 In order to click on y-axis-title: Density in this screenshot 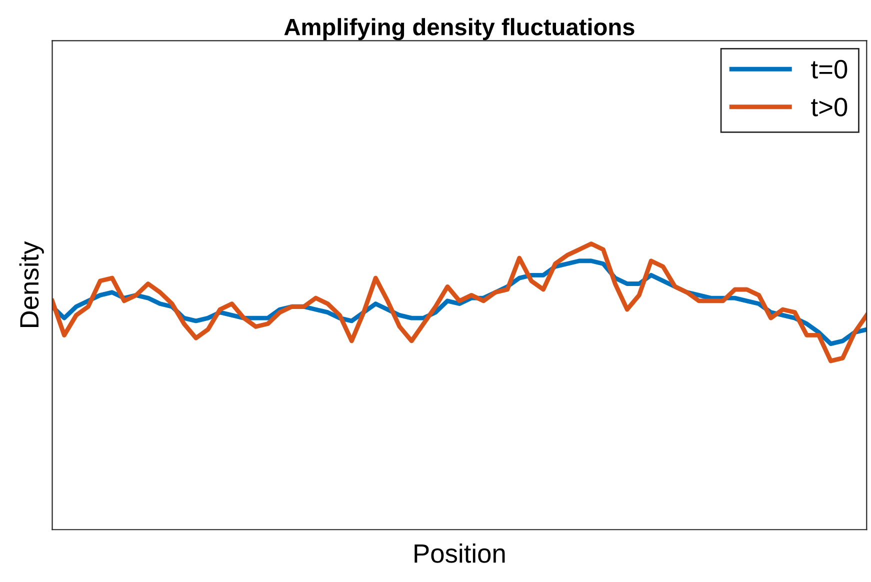, I will do `click(31, 284)`.